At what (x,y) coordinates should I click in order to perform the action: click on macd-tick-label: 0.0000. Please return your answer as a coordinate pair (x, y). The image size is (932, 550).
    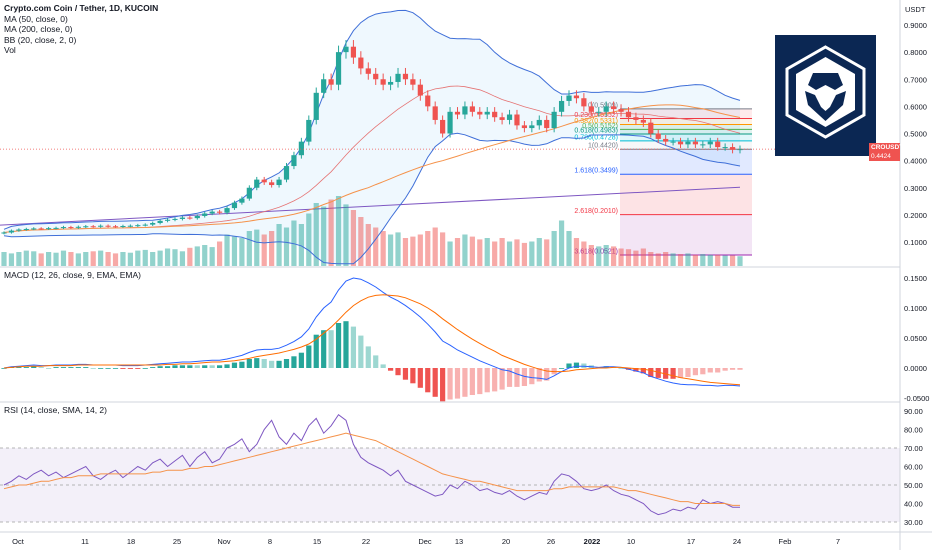
    Looking at the image, I should click on (915, 368).